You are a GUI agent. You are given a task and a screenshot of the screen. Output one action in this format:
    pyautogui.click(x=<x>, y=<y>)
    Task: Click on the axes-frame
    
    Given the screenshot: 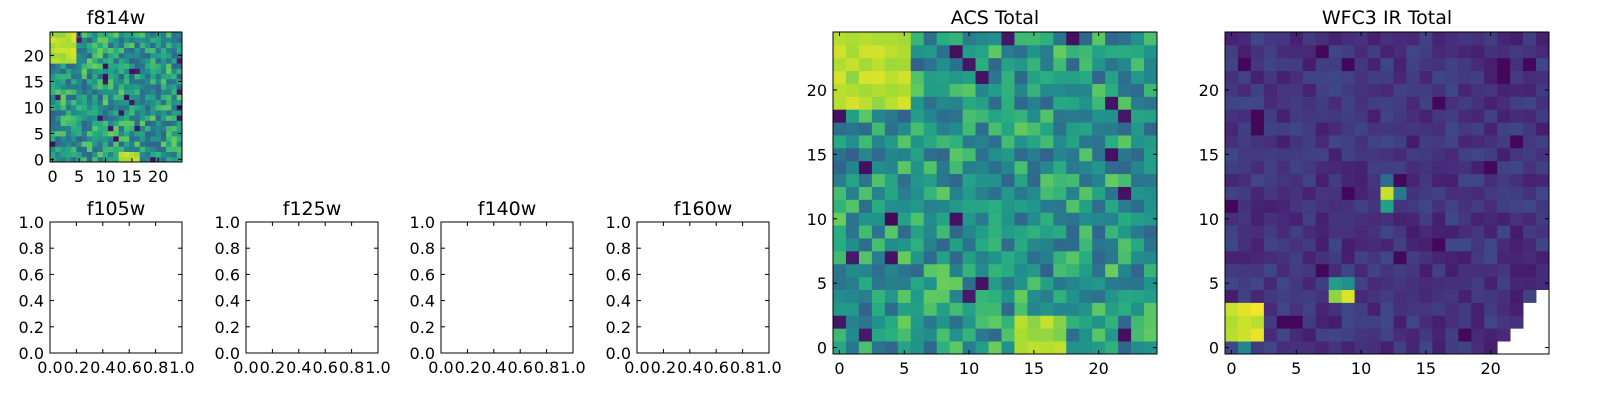 What is the action you would take?
    pyautogui.click(x=116, y=97)
    